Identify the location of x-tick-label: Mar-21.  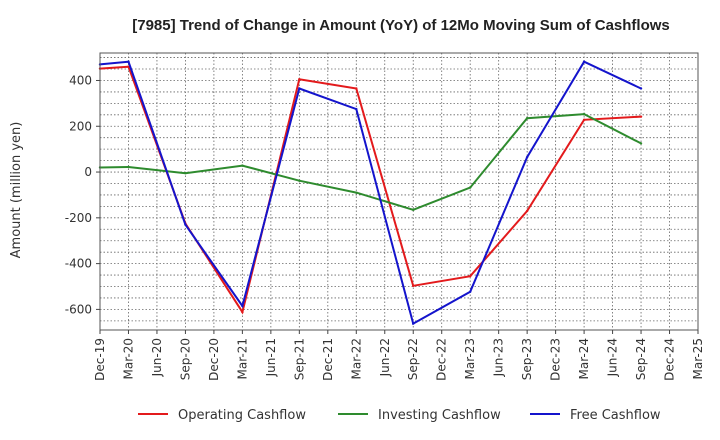
(242, 358).